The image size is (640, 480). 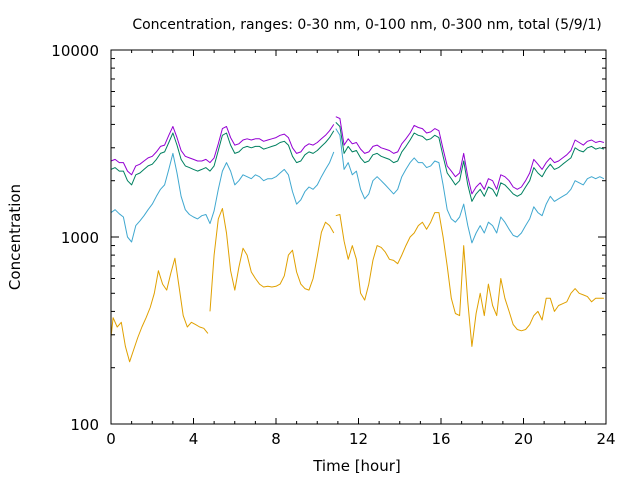 What do you see at coordinates (75, 51) in the screenshot?
I see `y-tick-label-10000: 10000` at bounding box center [75, 51].